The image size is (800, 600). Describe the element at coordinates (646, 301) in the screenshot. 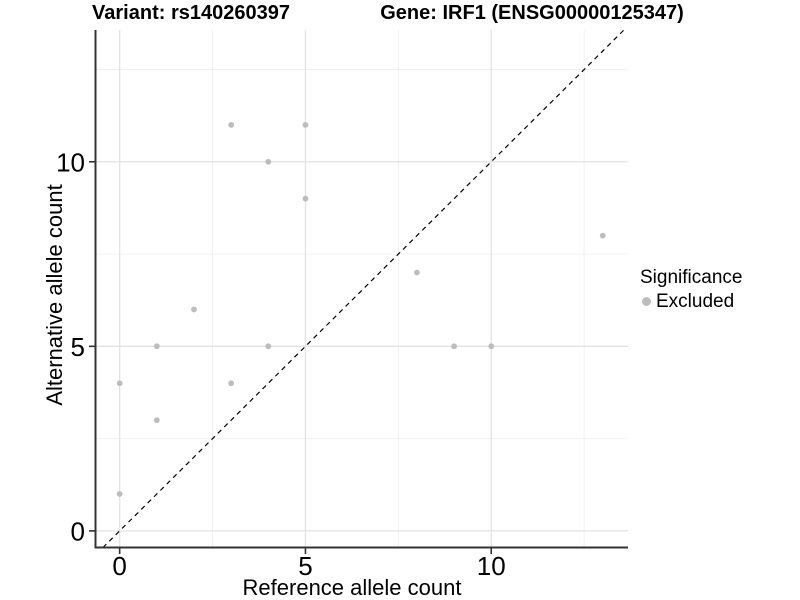

I see `legend-point-icon` at that location.